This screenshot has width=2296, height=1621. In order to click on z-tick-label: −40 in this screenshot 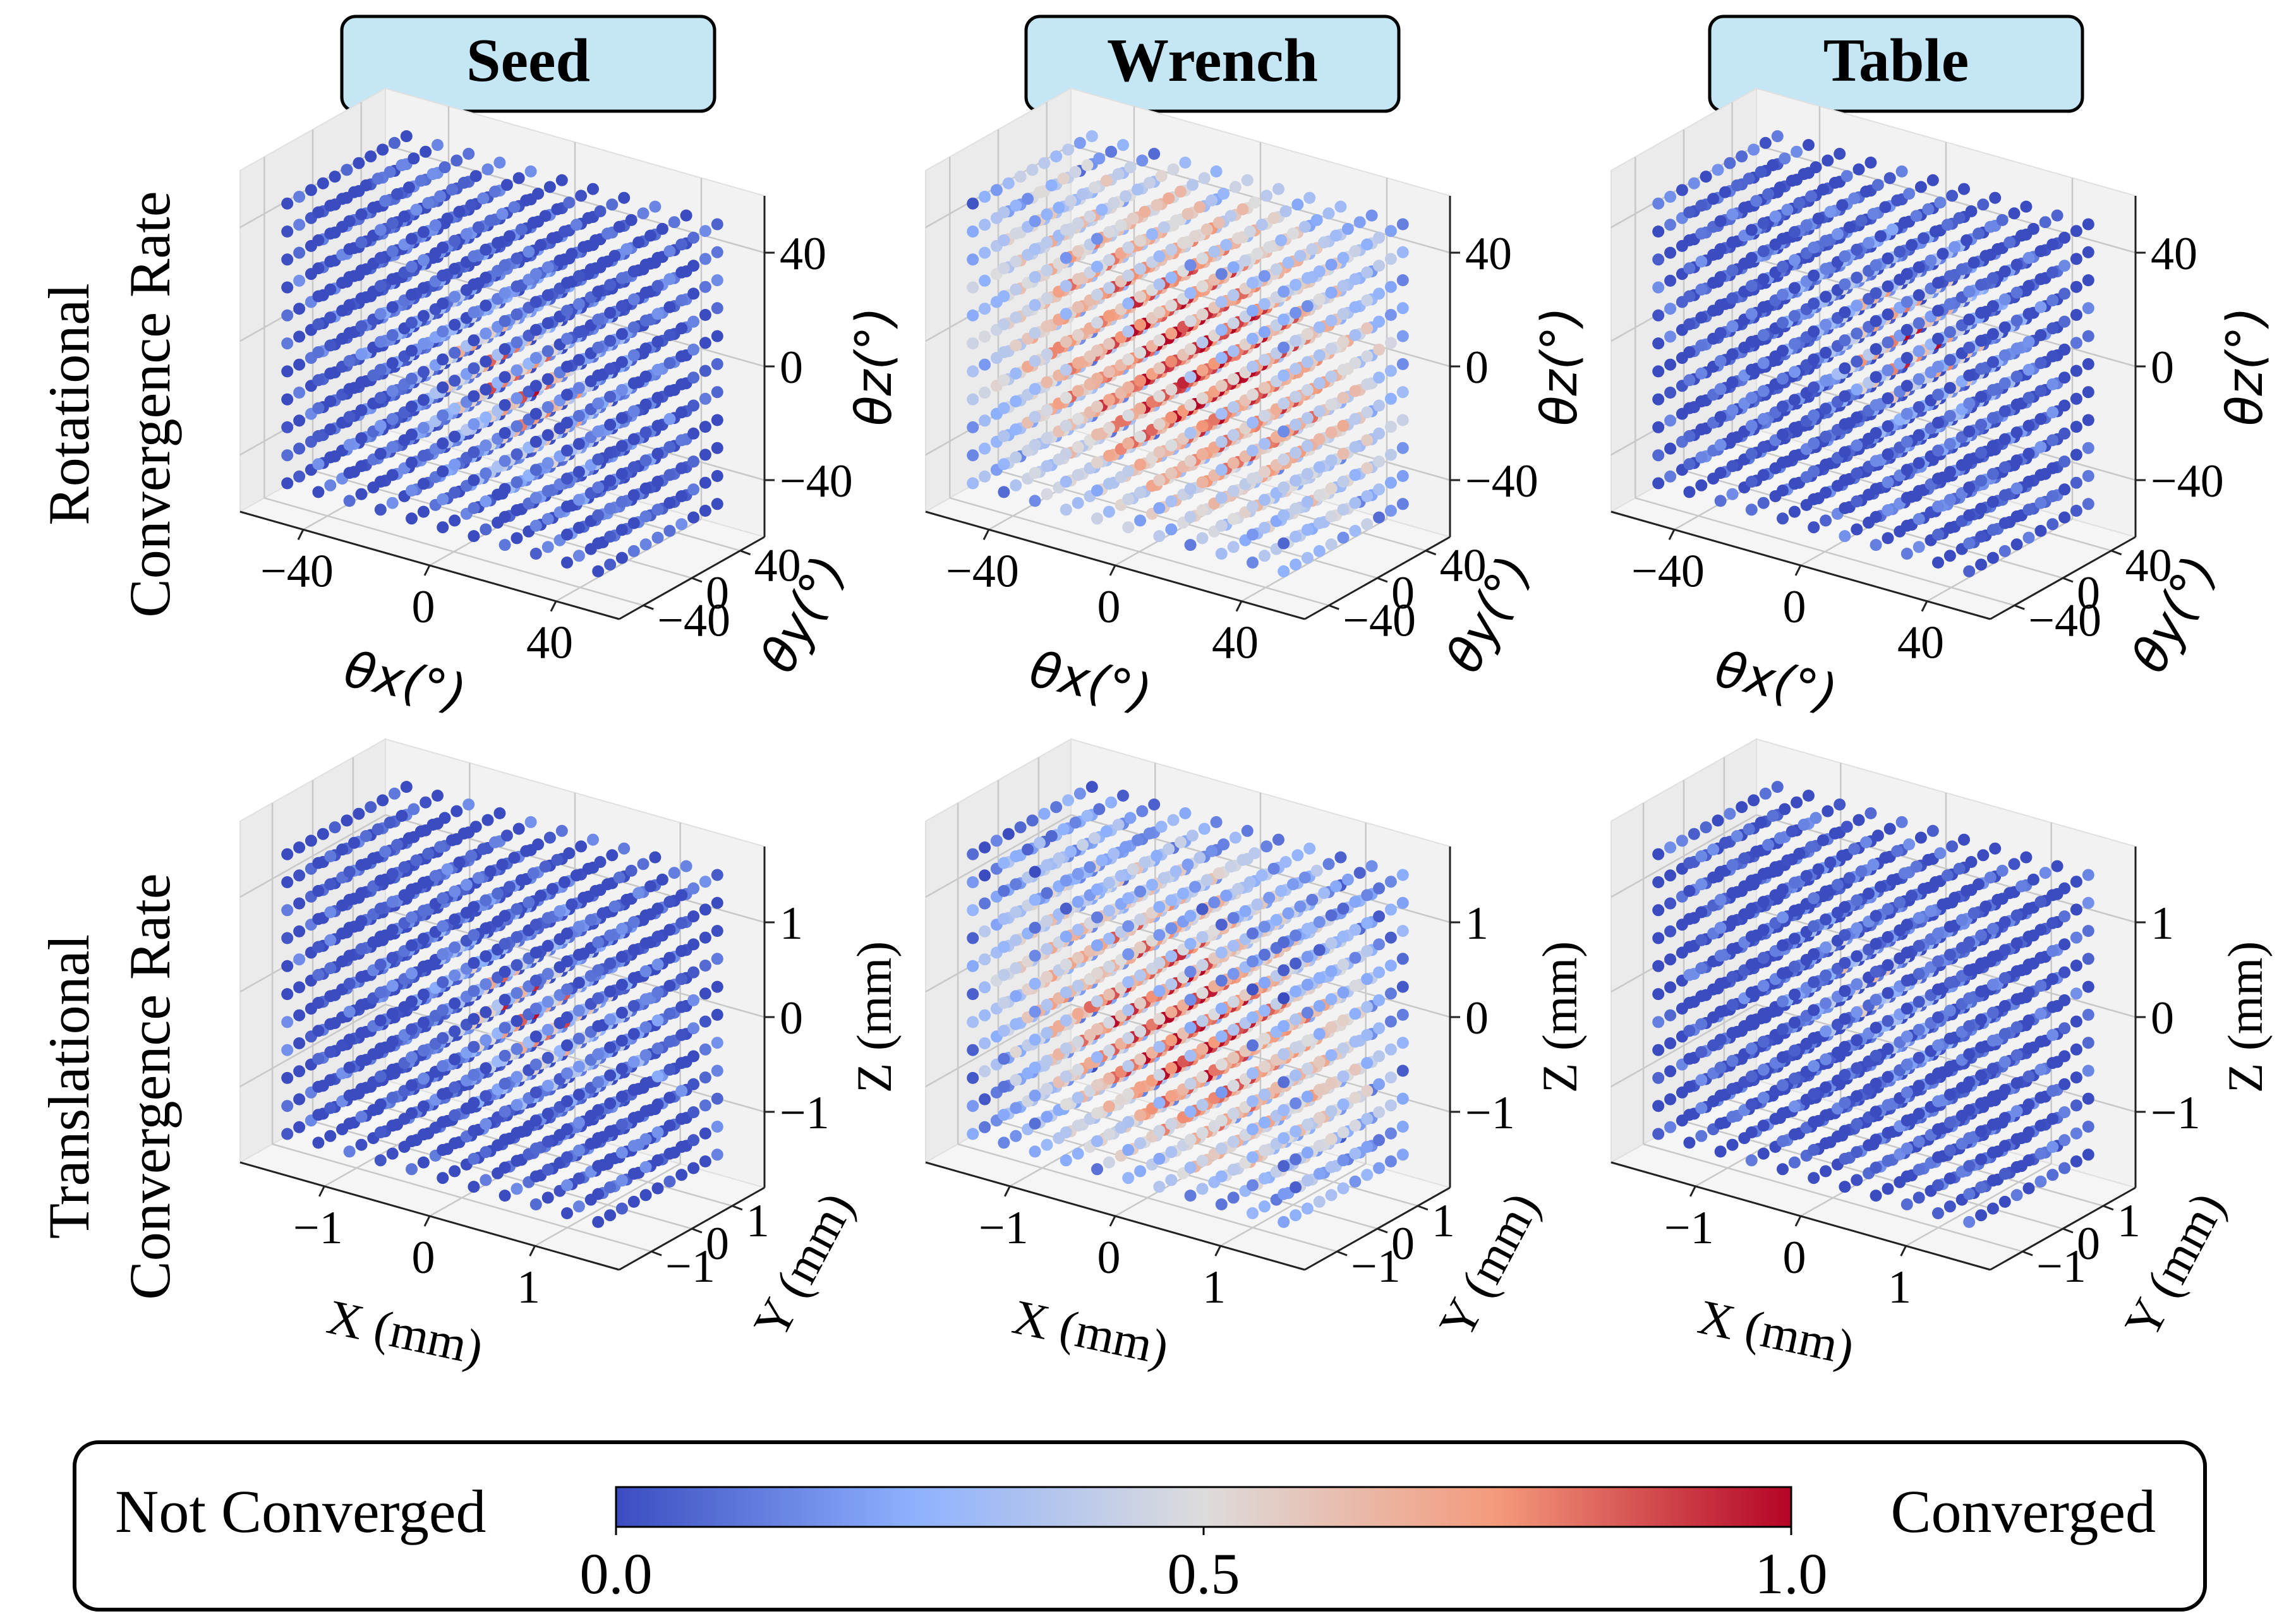, I will do `click(816, 481)`.